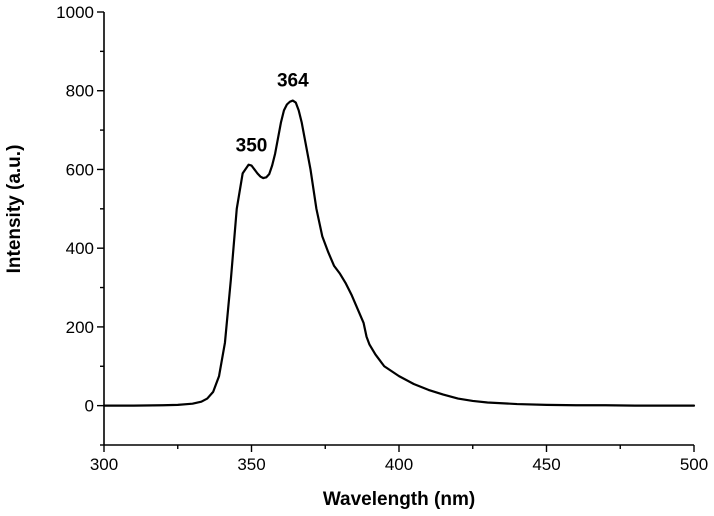  I want to click on annotations: 350 364, so click(272, 114).